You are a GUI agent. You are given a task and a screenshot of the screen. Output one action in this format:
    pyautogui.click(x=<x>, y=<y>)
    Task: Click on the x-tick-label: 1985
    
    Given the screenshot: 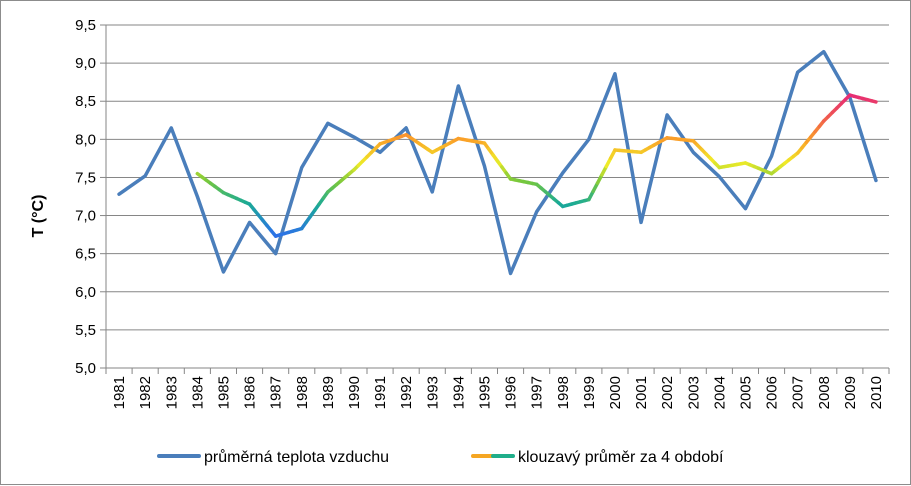 What is the action you would take?
    pyautogui.click(x=223, y=392)
    